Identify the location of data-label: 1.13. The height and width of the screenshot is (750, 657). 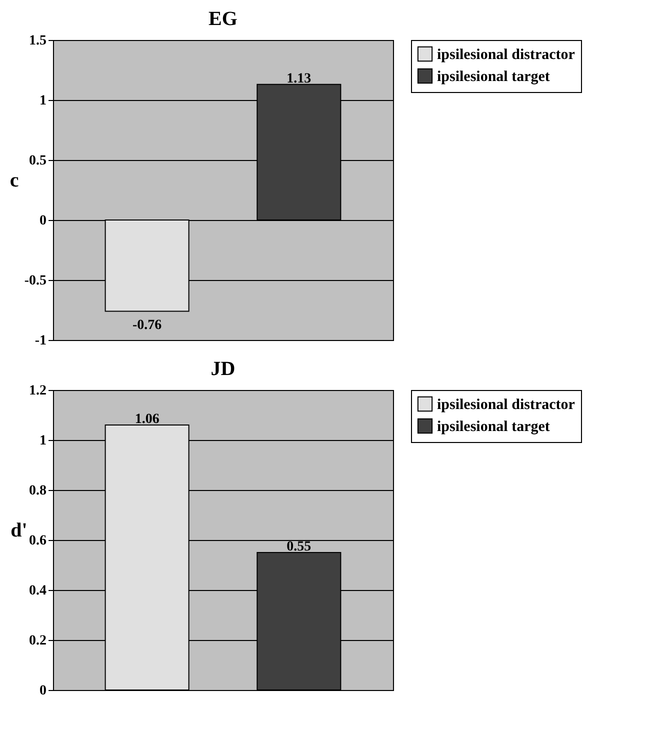
(299, 78).